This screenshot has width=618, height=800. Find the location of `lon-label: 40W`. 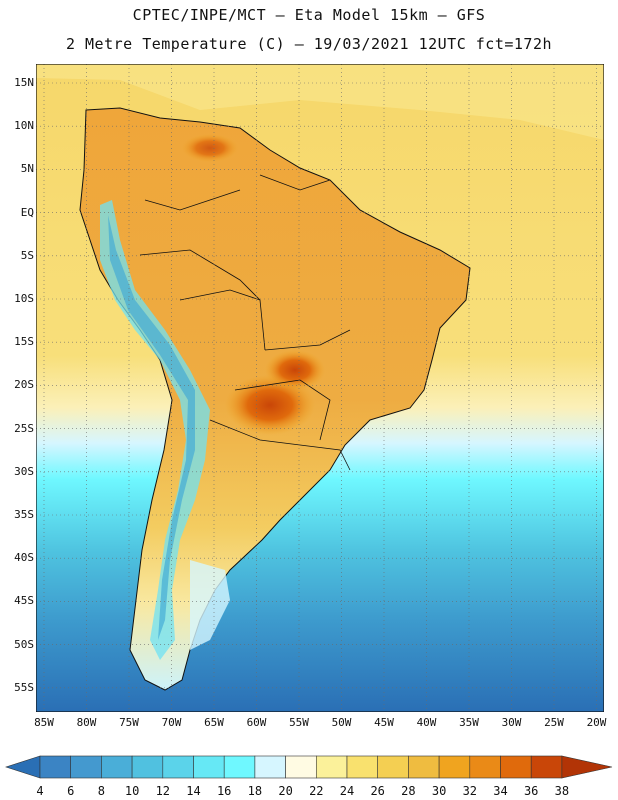

lon-label: 40W is located at coordinates (426, 722).